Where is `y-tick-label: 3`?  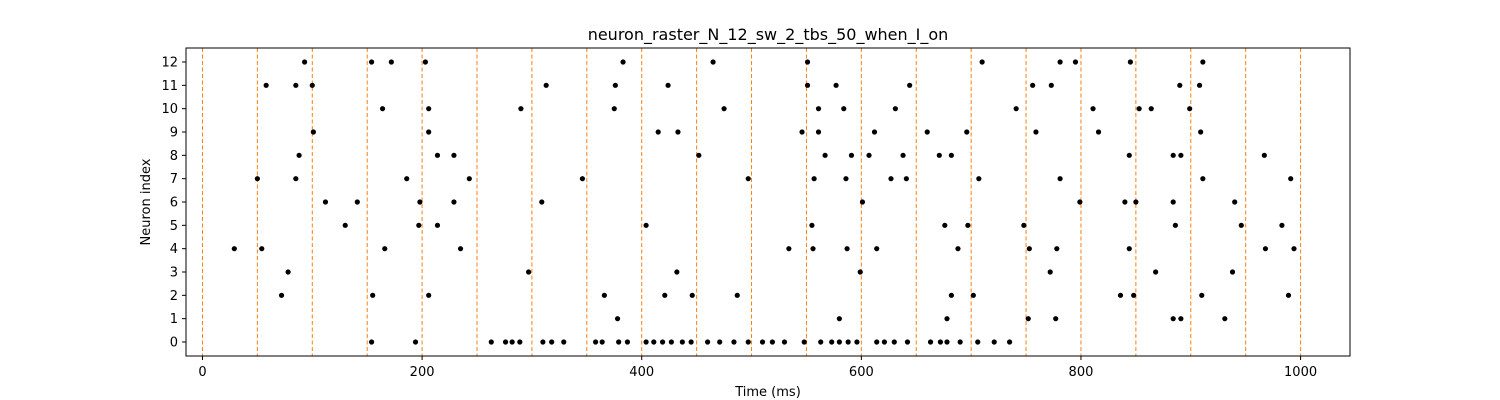 y-tick-label: 3 is located at coordinates (174, 273).